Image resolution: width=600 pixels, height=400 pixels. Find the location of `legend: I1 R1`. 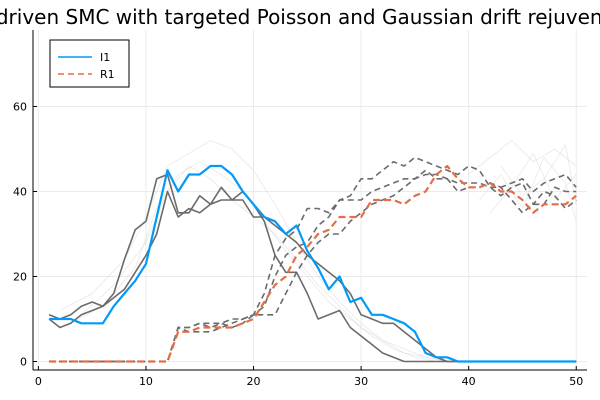

legend: I1 R1 is located at coordinates (89, 63).